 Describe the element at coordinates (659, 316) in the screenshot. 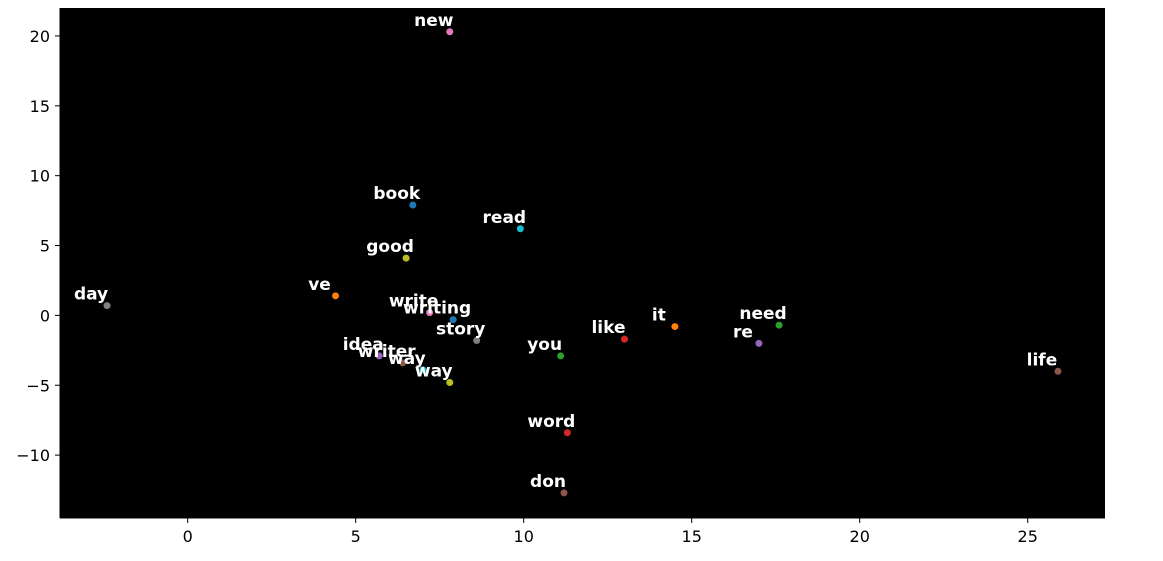

I see `point-label: it` at that location.